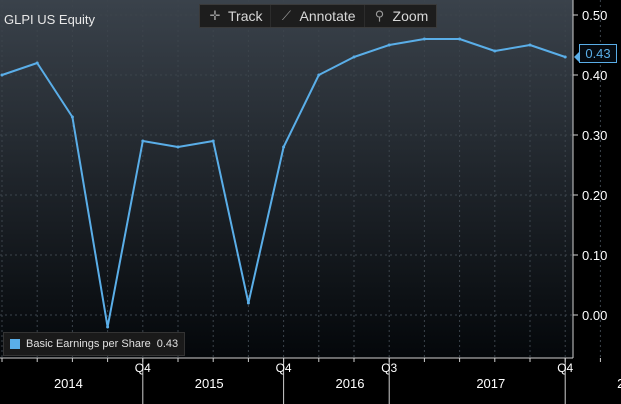 The image size is (621, 404). I want to click on legend-swatch, so click(15, 344).